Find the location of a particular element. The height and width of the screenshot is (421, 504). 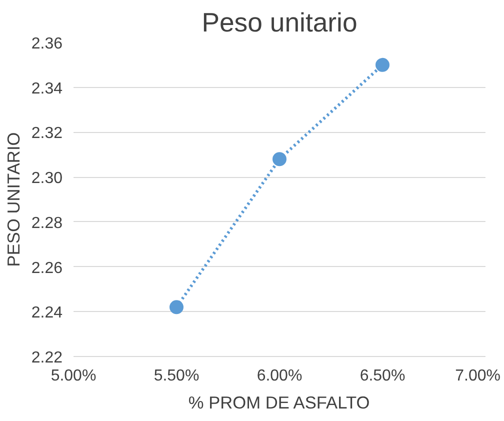

x-tick-label: 5.50% is located at coordinates (177, 376).